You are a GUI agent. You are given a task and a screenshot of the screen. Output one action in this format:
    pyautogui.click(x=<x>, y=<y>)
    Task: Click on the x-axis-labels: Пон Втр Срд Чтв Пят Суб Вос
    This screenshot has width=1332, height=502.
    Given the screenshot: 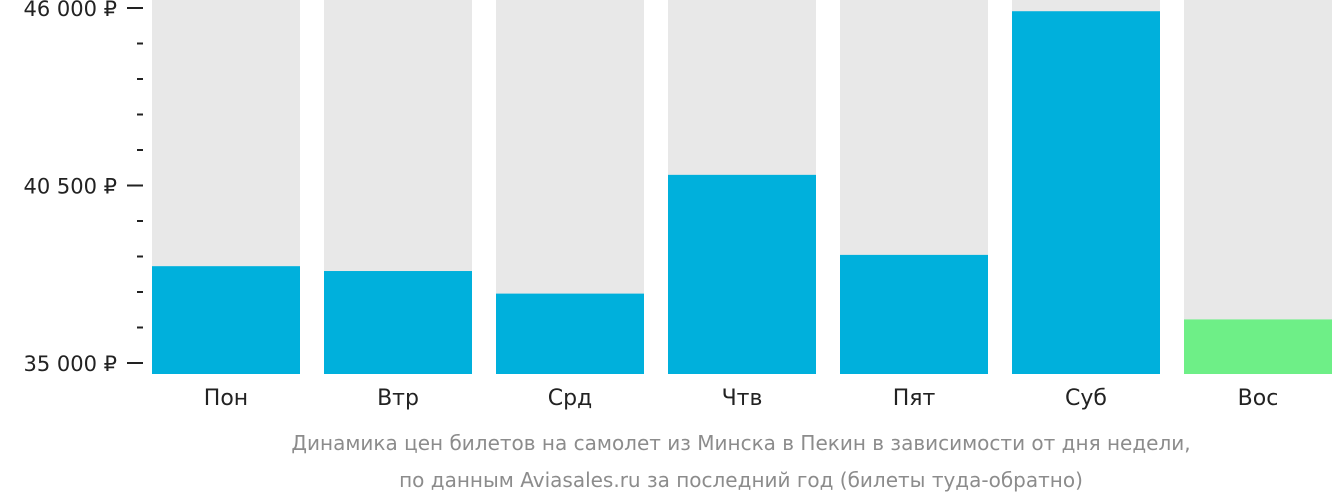 What is the action you would take?
    pyautogui.click(x=741, y=398)
    